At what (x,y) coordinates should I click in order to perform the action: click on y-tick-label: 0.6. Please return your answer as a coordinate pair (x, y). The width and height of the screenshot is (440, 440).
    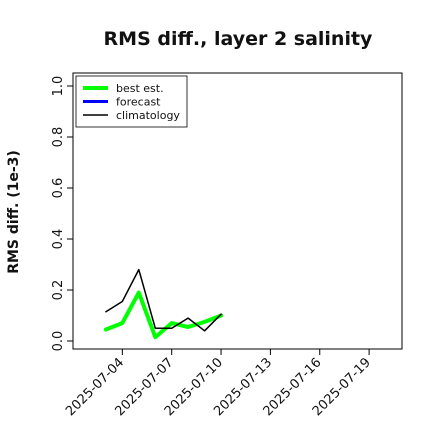
    Looking at the image, I should click on (58, 188).